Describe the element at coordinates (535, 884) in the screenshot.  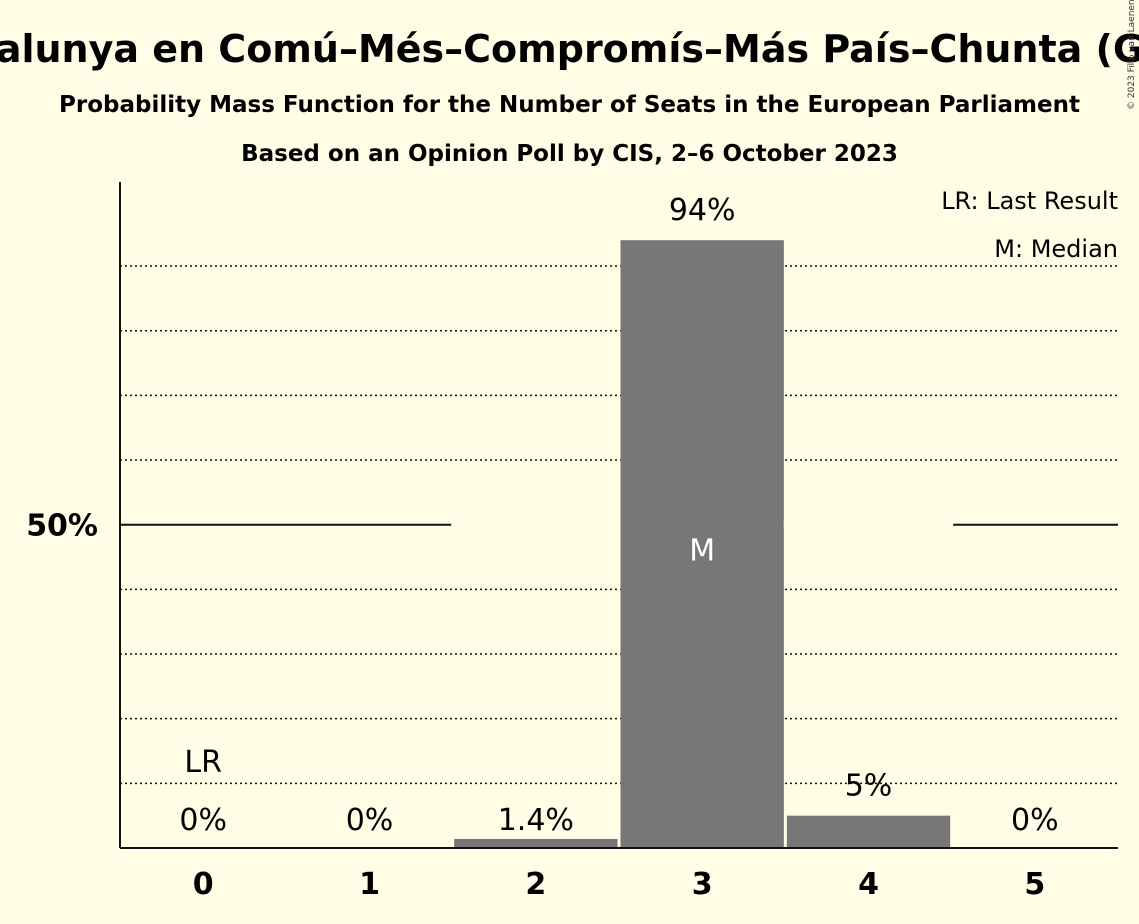
I see `x-tick-label: 2` at that location.